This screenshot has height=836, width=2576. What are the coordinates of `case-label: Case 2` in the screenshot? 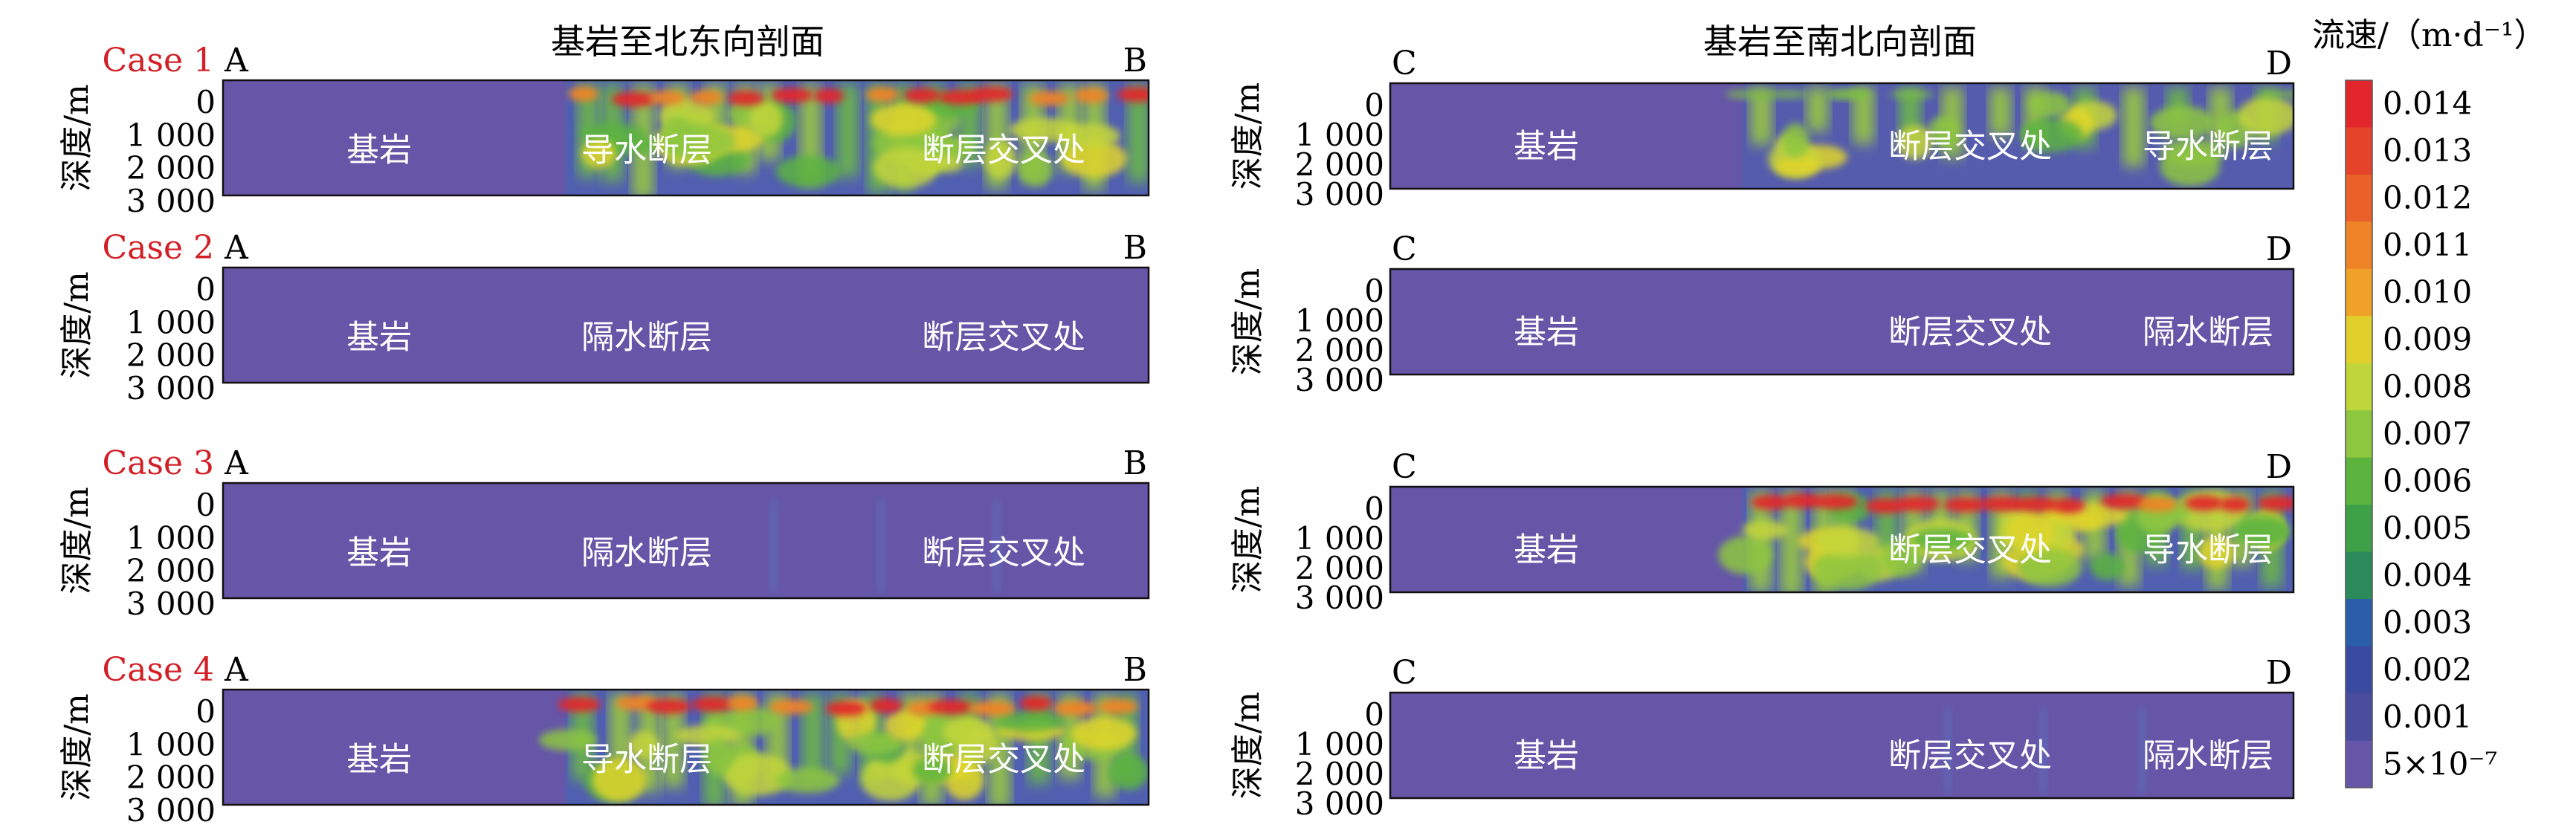 It's located at (159, 248).